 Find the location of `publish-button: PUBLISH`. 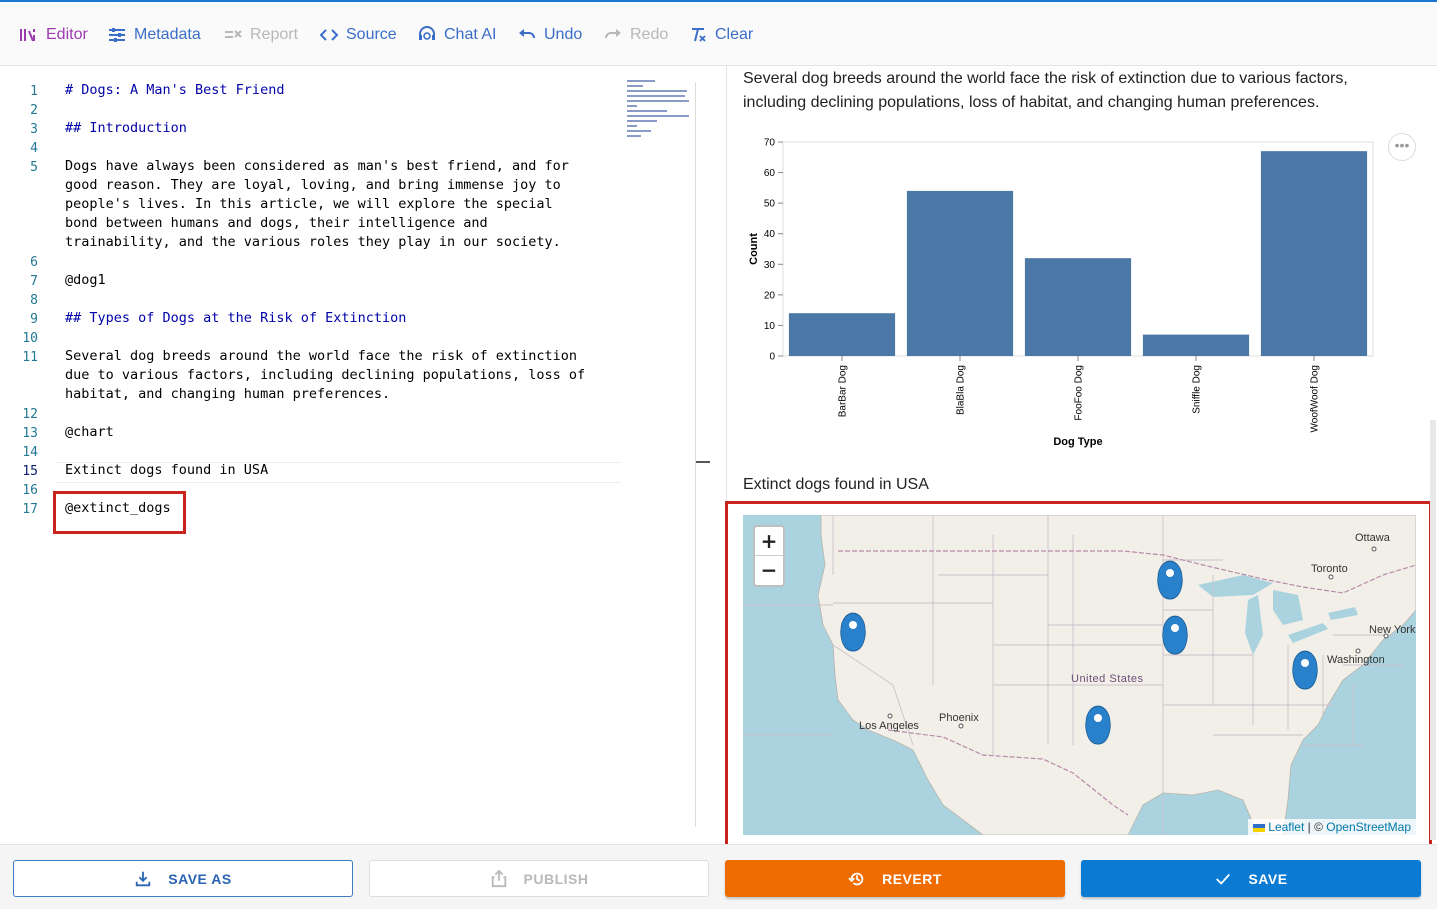

publish-button: PUBLISH is located at coordinates (539, 878).